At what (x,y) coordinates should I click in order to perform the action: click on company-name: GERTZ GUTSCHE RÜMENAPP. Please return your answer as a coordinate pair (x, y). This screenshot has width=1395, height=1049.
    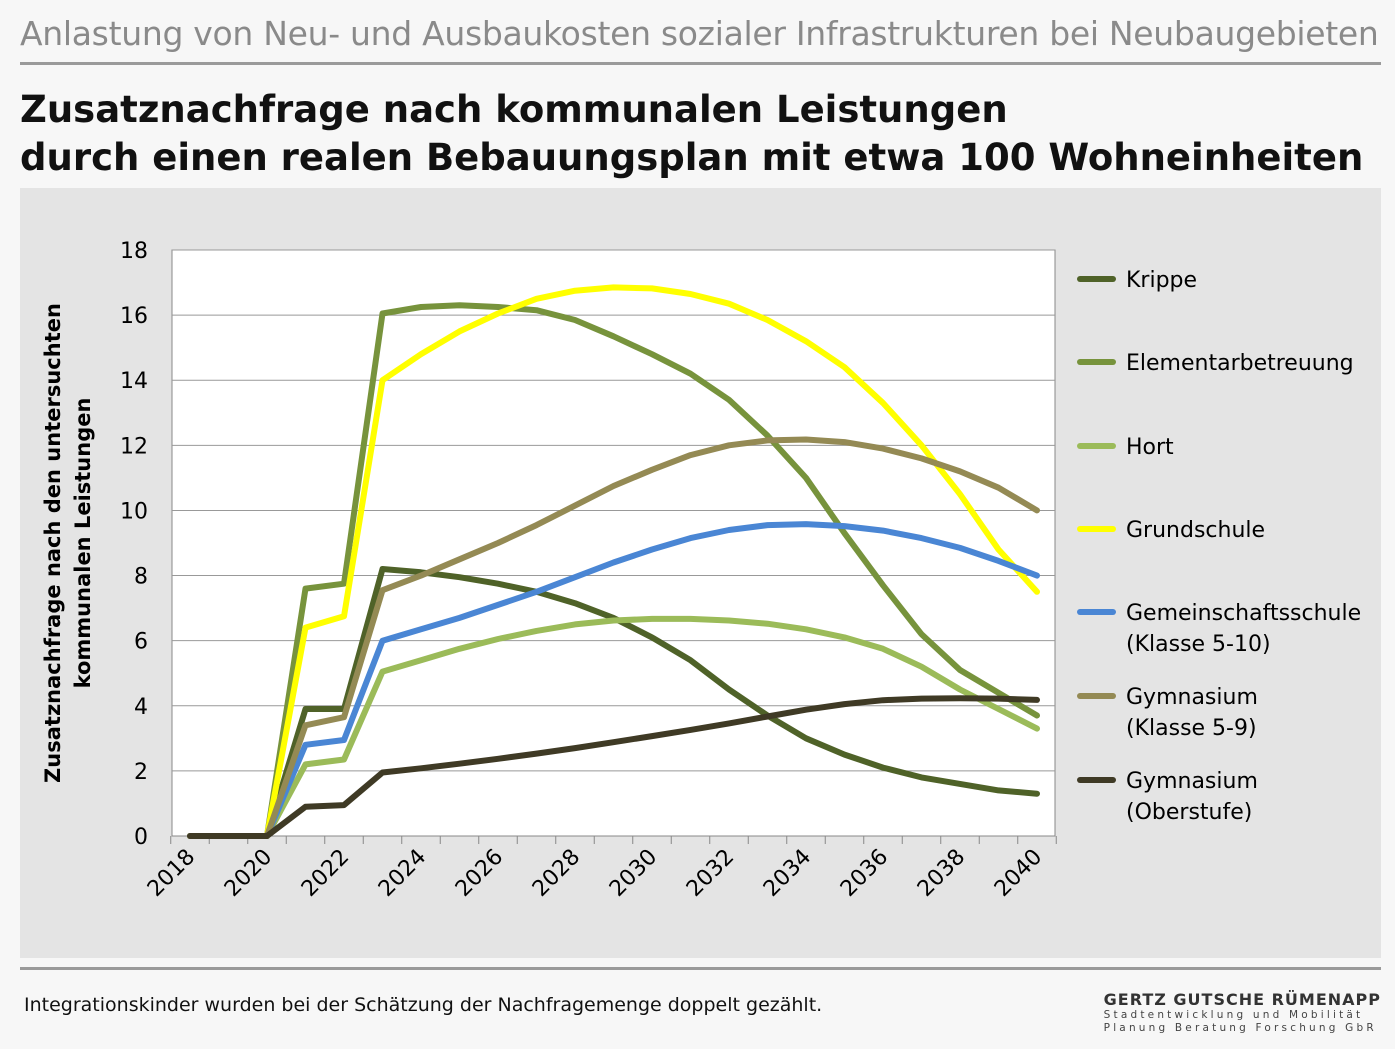
    Looking at the image, I should click on (1242, 999).